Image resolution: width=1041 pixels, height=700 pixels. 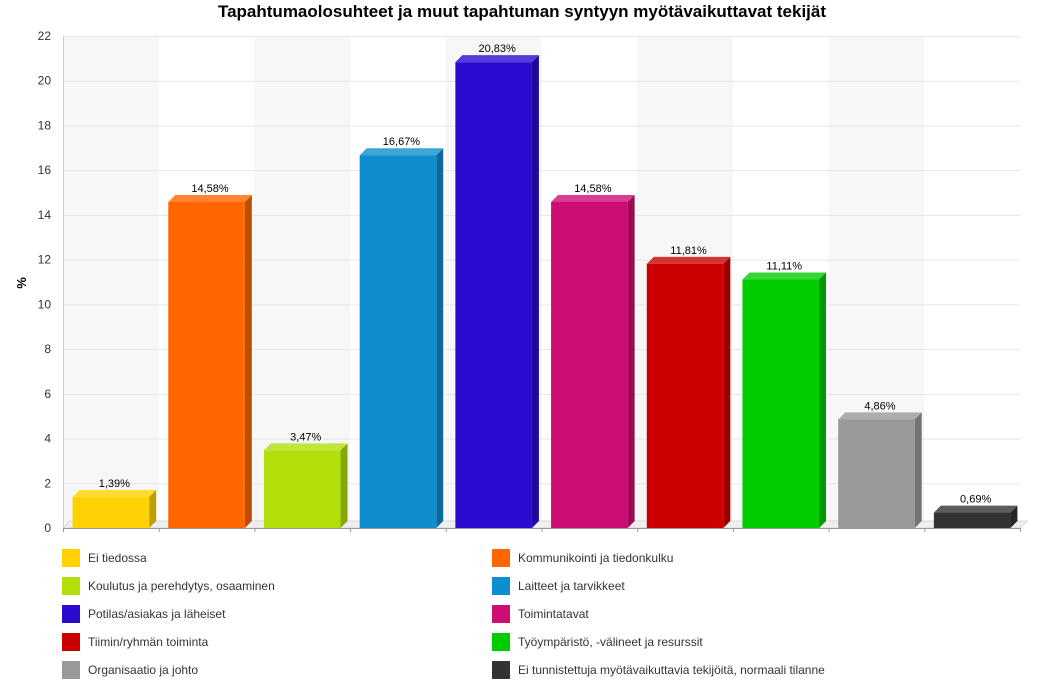 What do you see at coordinates (157, 614) in the screenshot?
I see `legend-label: Potilas/asiakas ja läheiset` at bounding box center [157, 614].